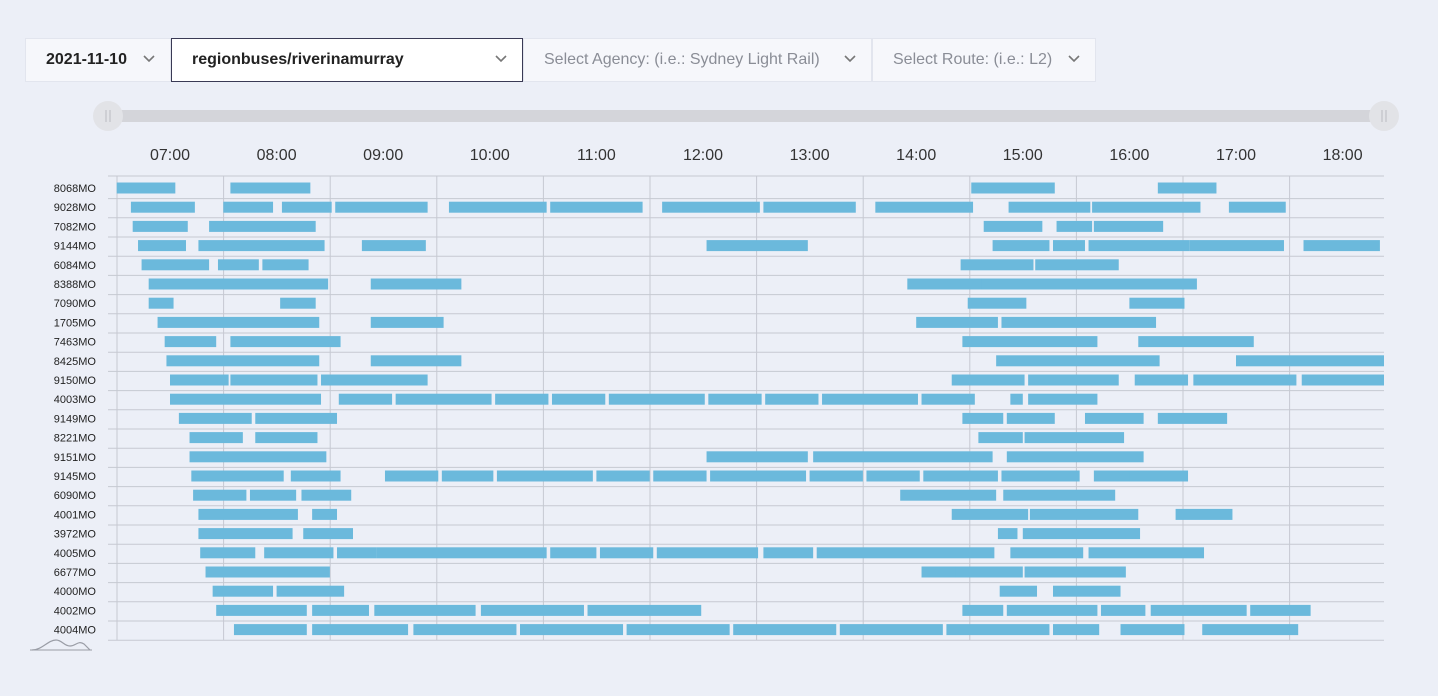 The image size is (1438, 696). I want to click on time-range-slider, so click(746, 116).